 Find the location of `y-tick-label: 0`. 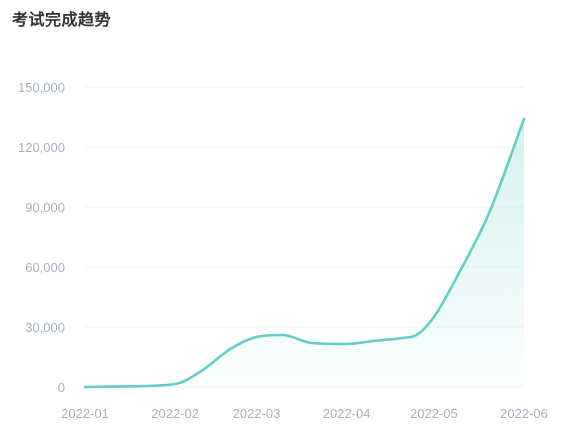

y-tick-label: 0 is located at coordinates (61, 387).